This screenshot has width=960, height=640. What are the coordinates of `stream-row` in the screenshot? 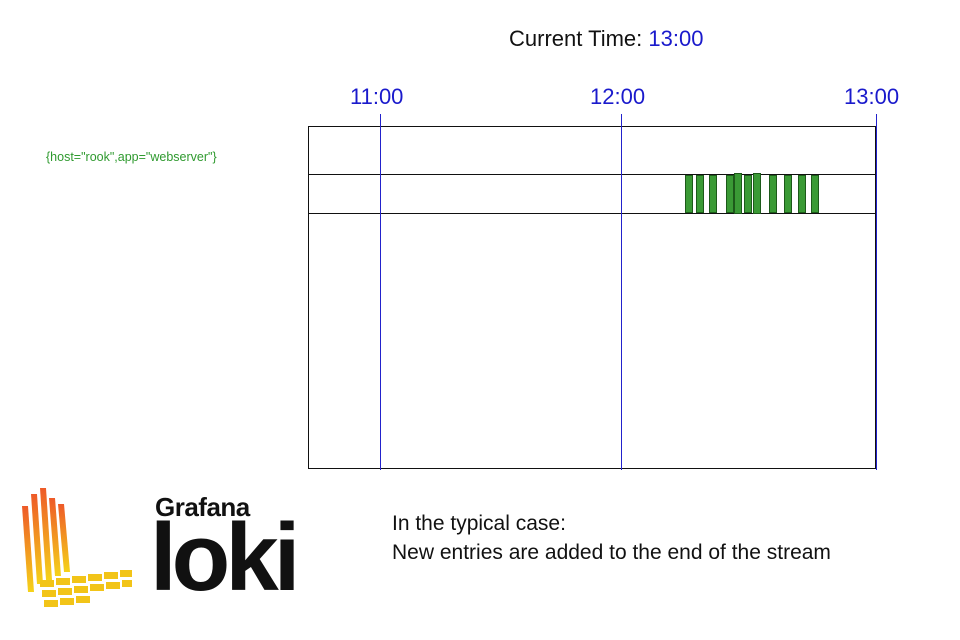 It's located at (592, 194).